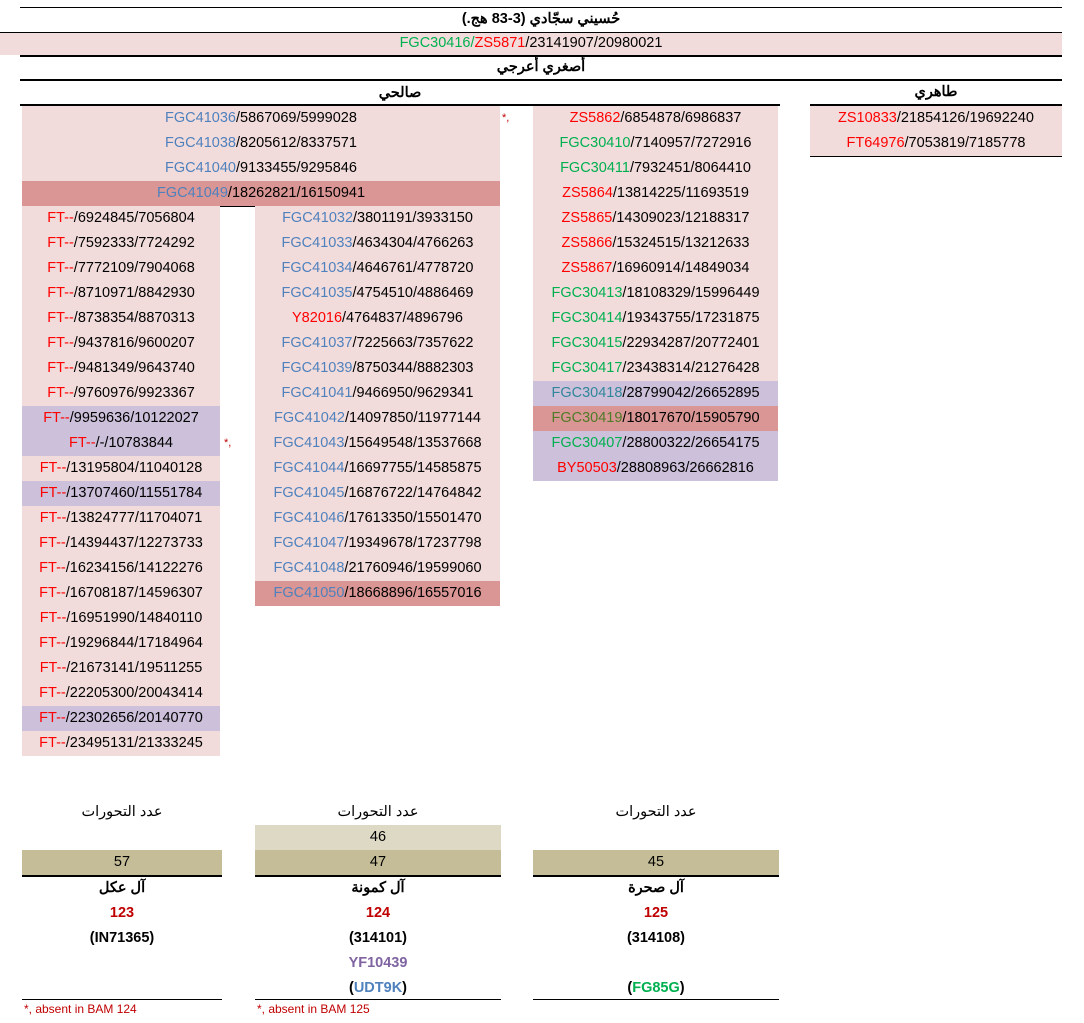 Image resolution: width=1084 pixels, height=1023 pixels. I want to click on snp-cell: FGC30417/23438314/21276428, so click(655, 368).